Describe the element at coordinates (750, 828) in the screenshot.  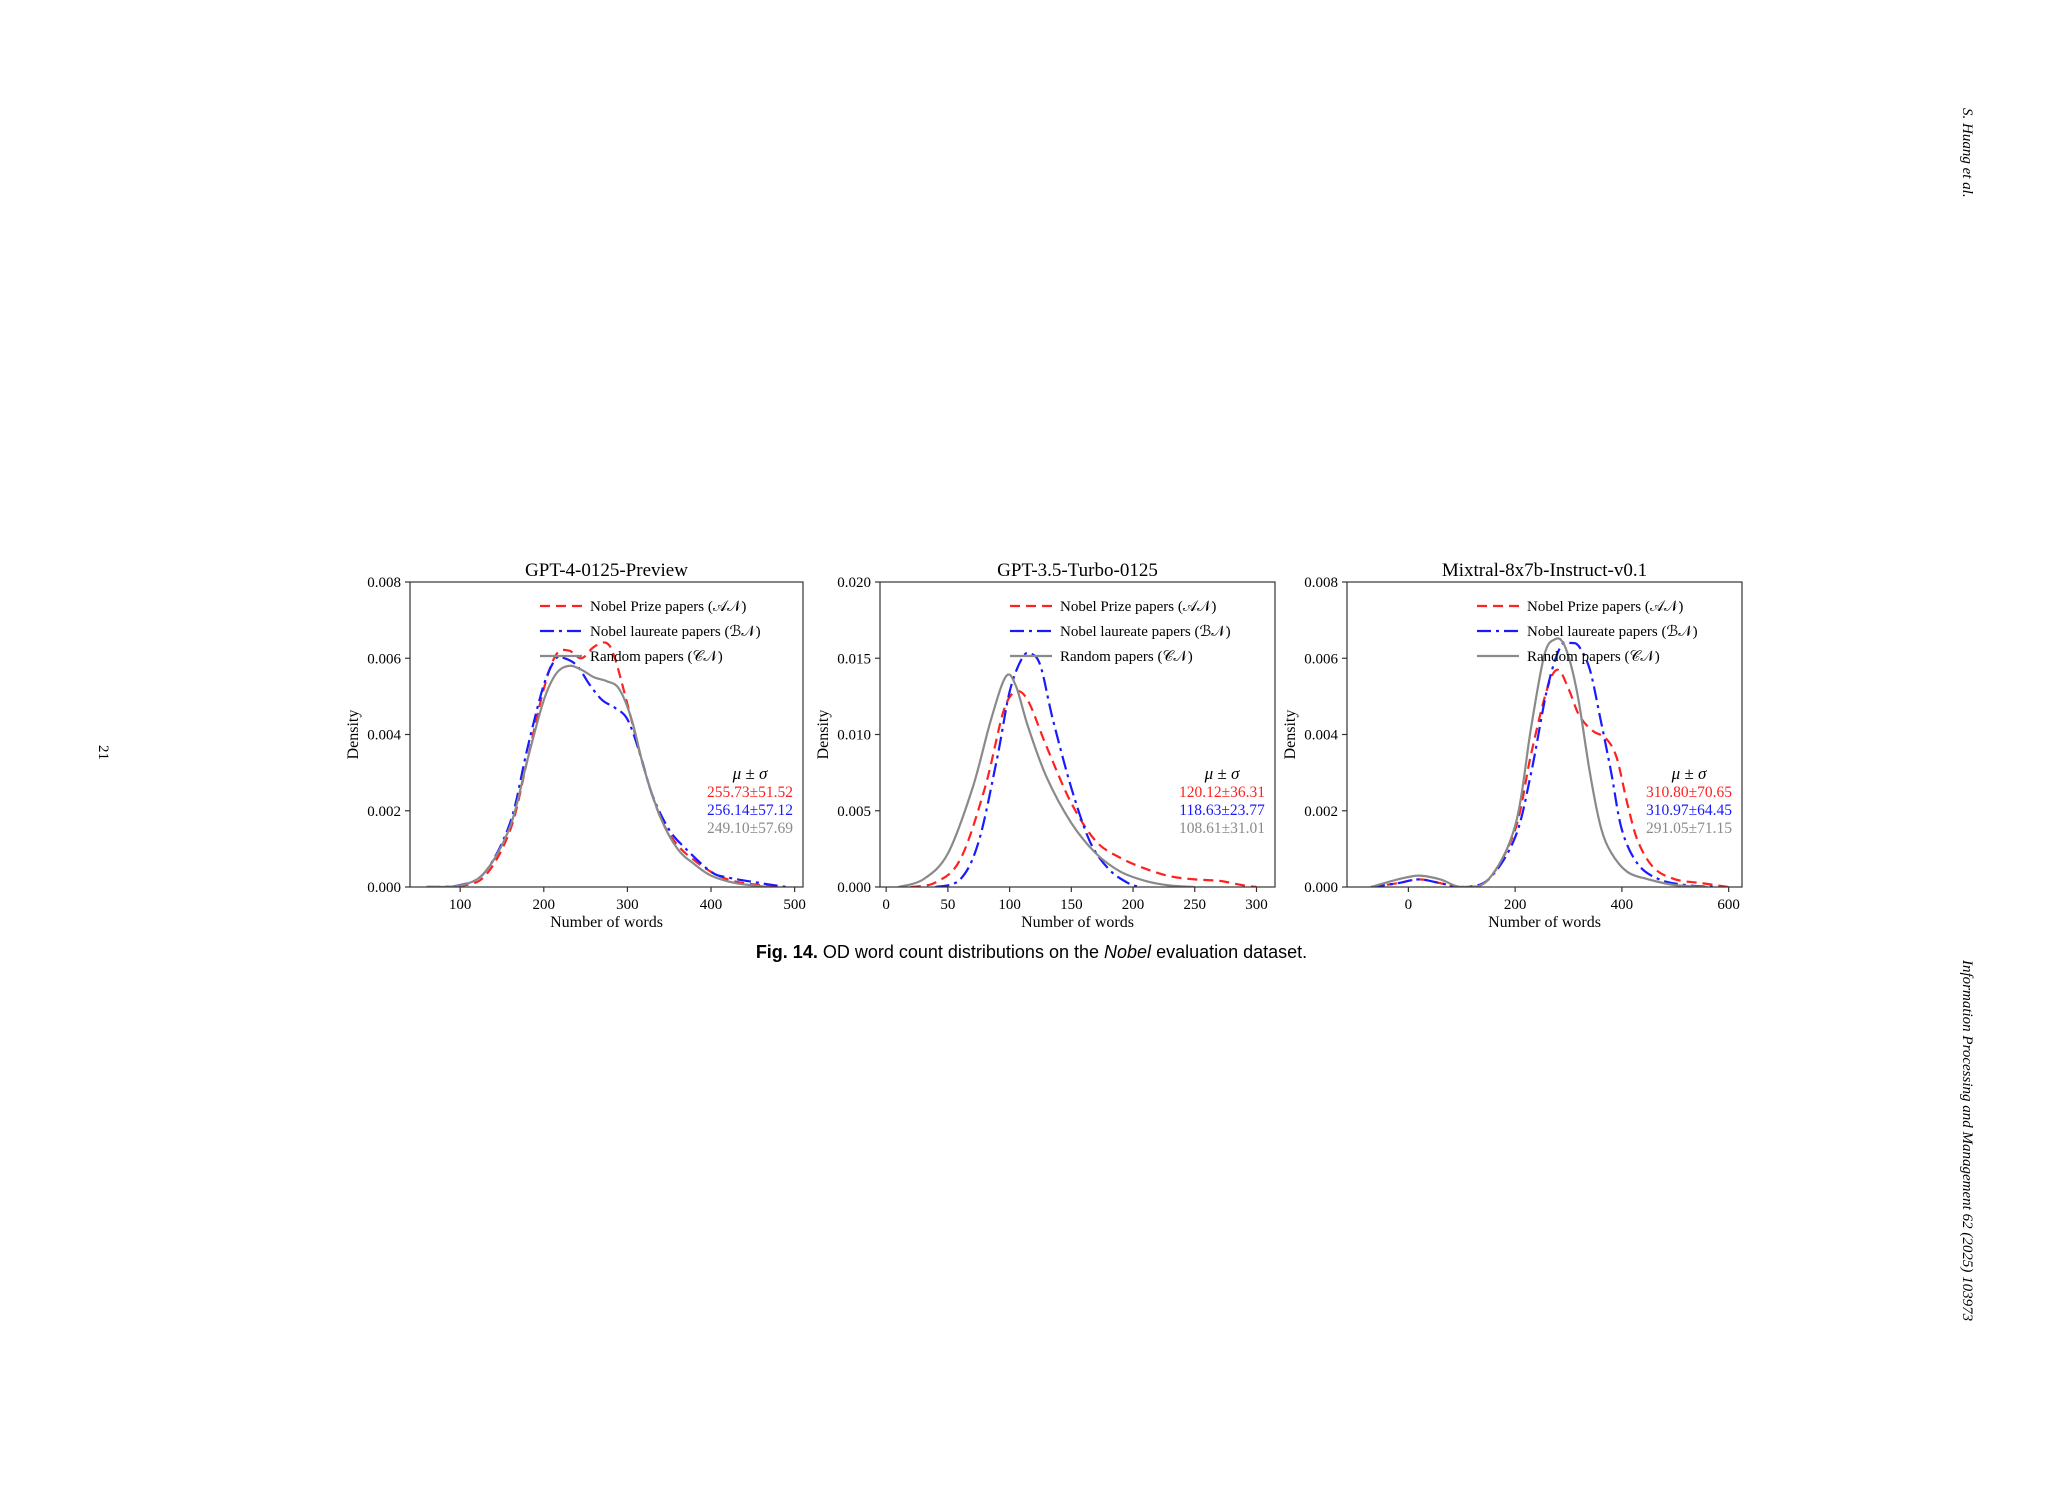
I see `stat-value-3: 249.10±57.69` at that location.